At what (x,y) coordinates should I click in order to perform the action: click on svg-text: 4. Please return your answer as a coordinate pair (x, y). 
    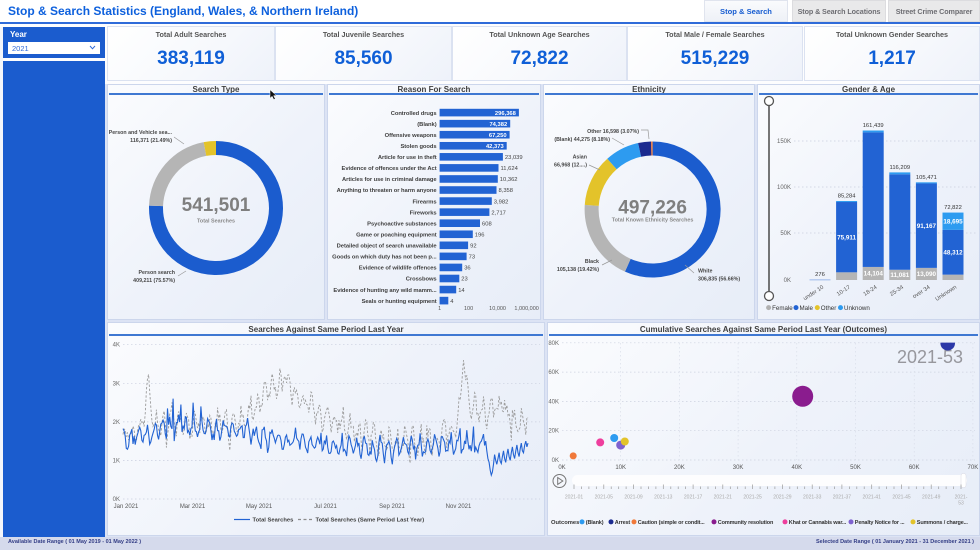
    Looking at the image, I should click on (452, 302).